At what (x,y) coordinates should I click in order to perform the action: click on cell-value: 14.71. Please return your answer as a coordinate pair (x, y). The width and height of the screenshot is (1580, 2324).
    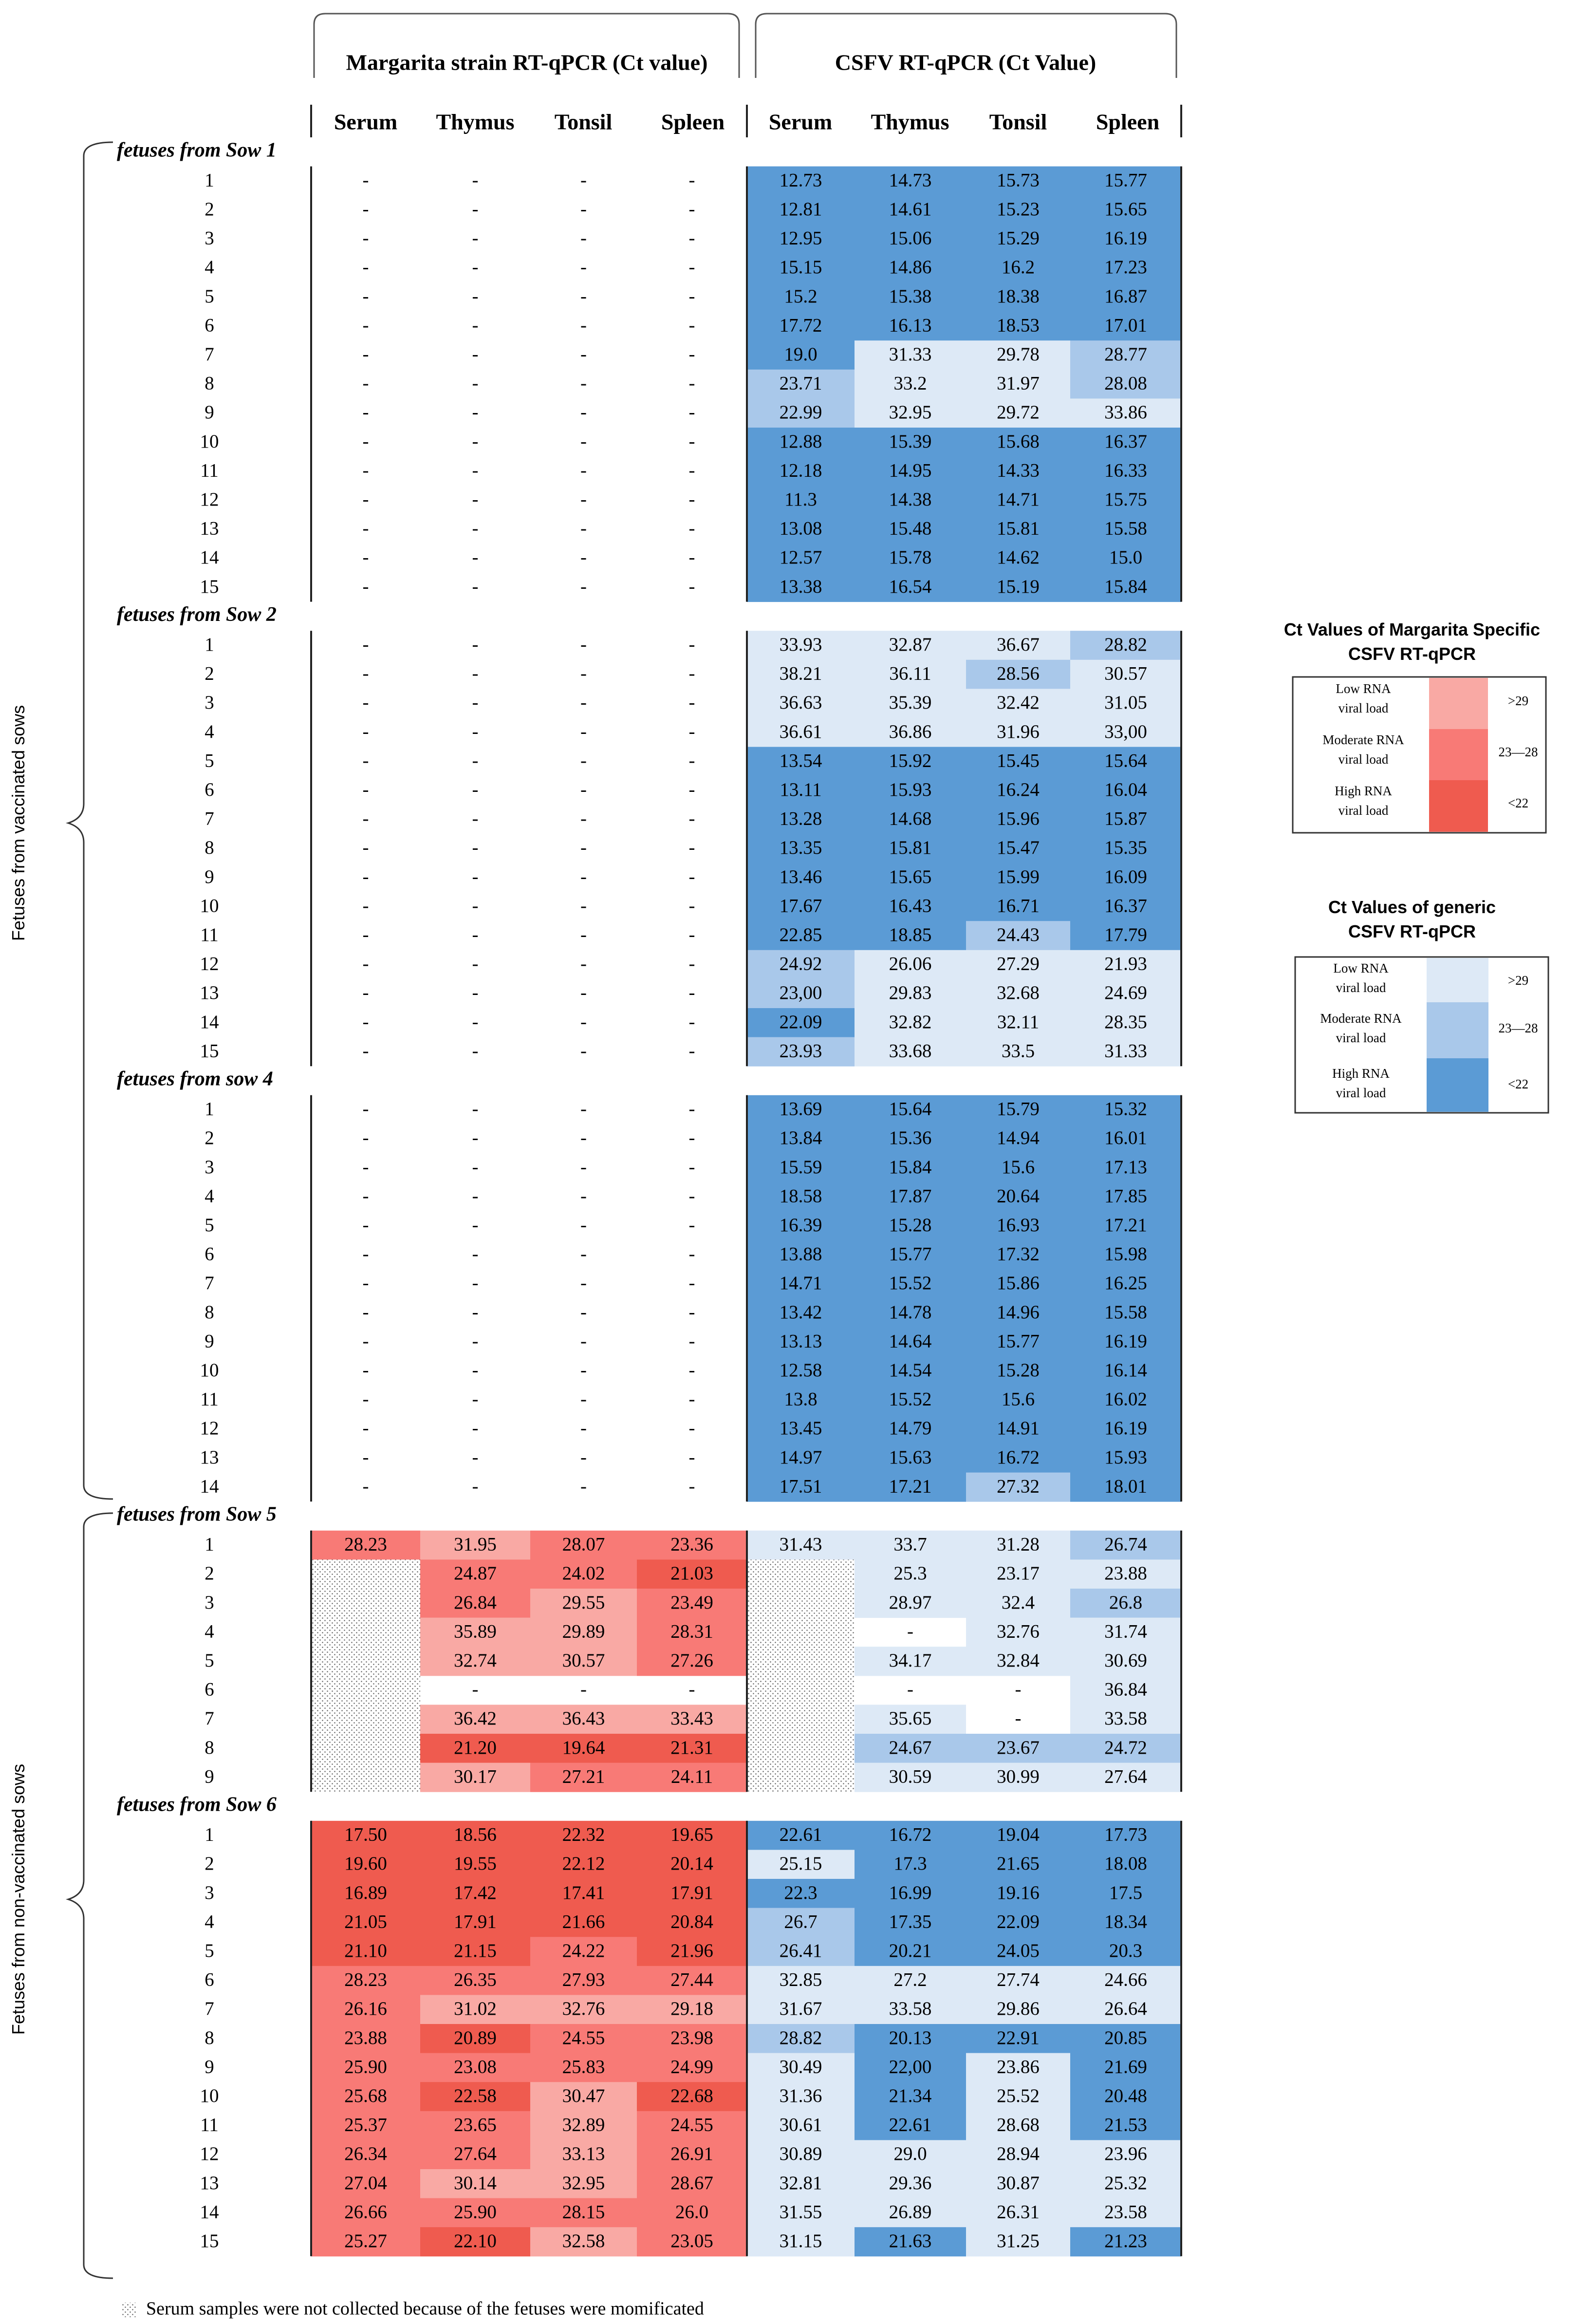
    Looking at the image, I should click on (1018, 499).